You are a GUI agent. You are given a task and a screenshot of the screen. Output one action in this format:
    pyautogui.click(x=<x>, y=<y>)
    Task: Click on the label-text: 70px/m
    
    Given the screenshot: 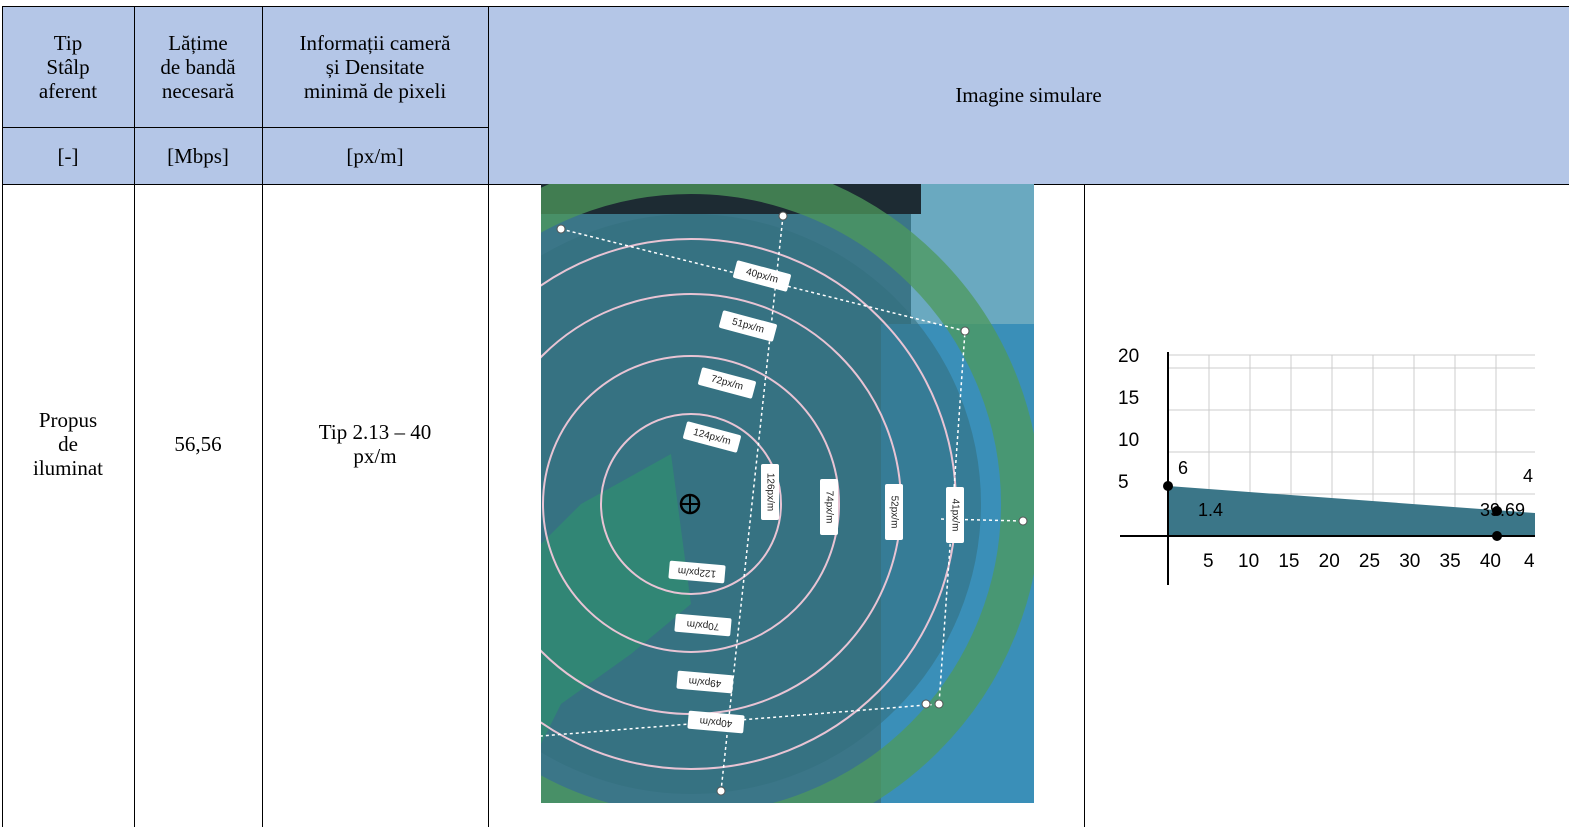 What is the action you would take?
    pyautogui.click(x=703, y=625)
    